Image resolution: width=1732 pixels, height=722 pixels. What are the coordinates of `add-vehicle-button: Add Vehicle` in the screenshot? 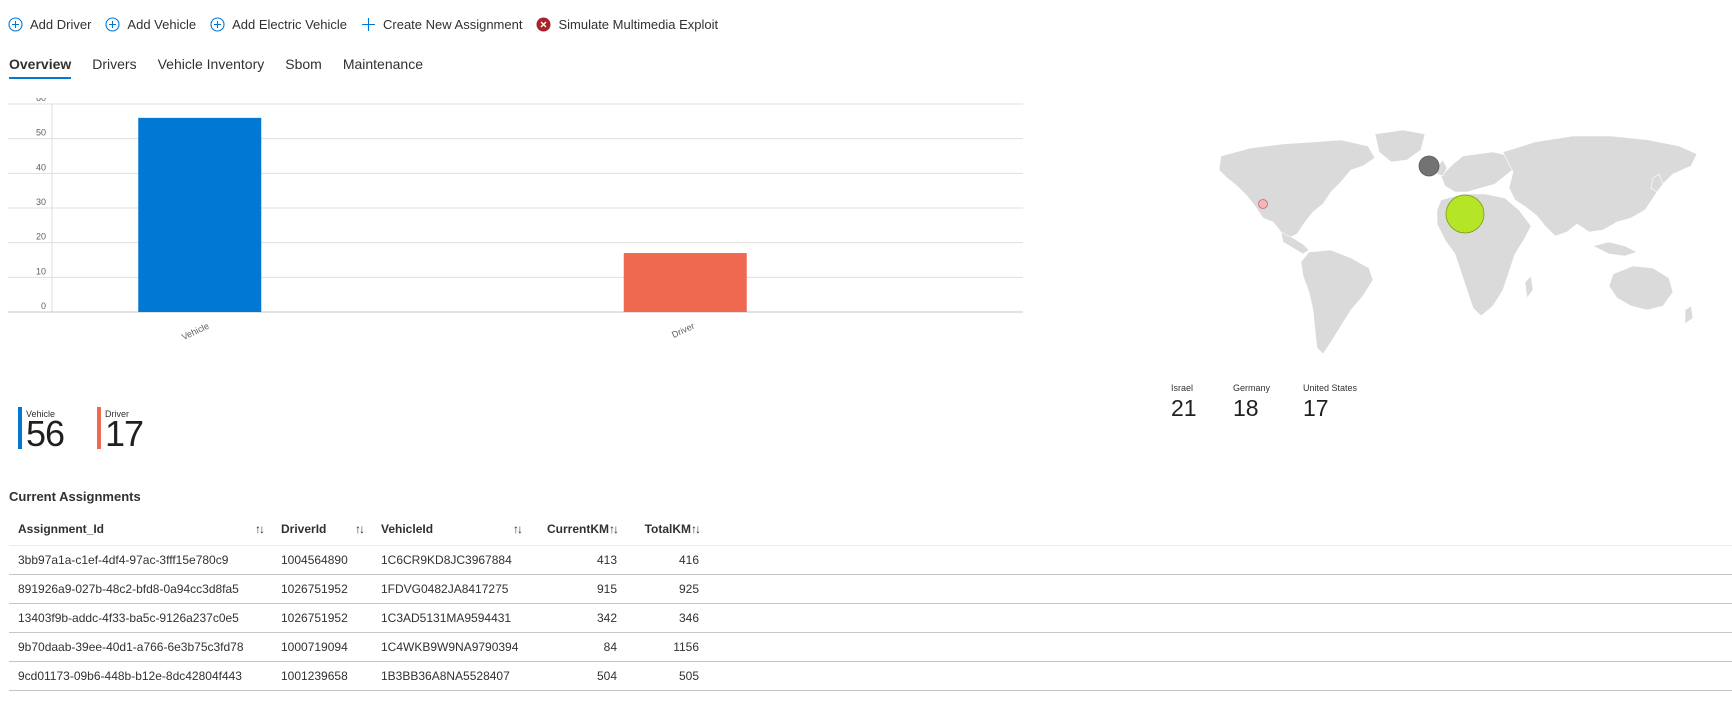 It's located at (150, 24).